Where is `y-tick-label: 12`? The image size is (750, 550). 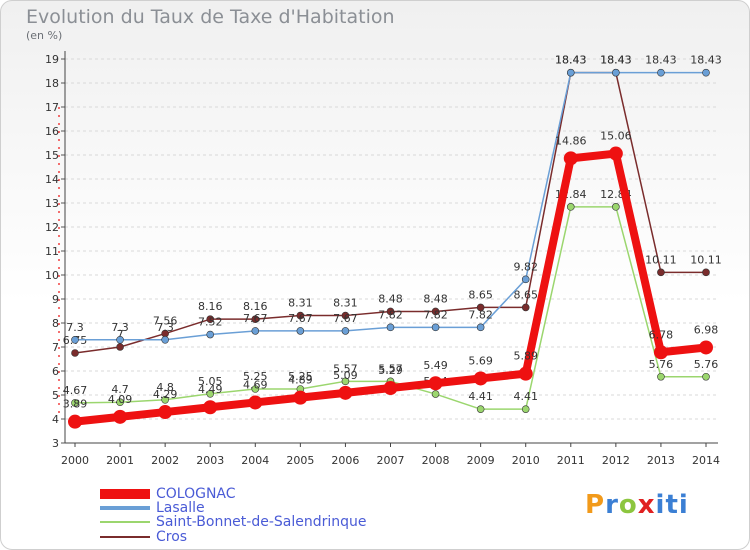
y-tick-label: 12 is located at coordinates (52, 227).